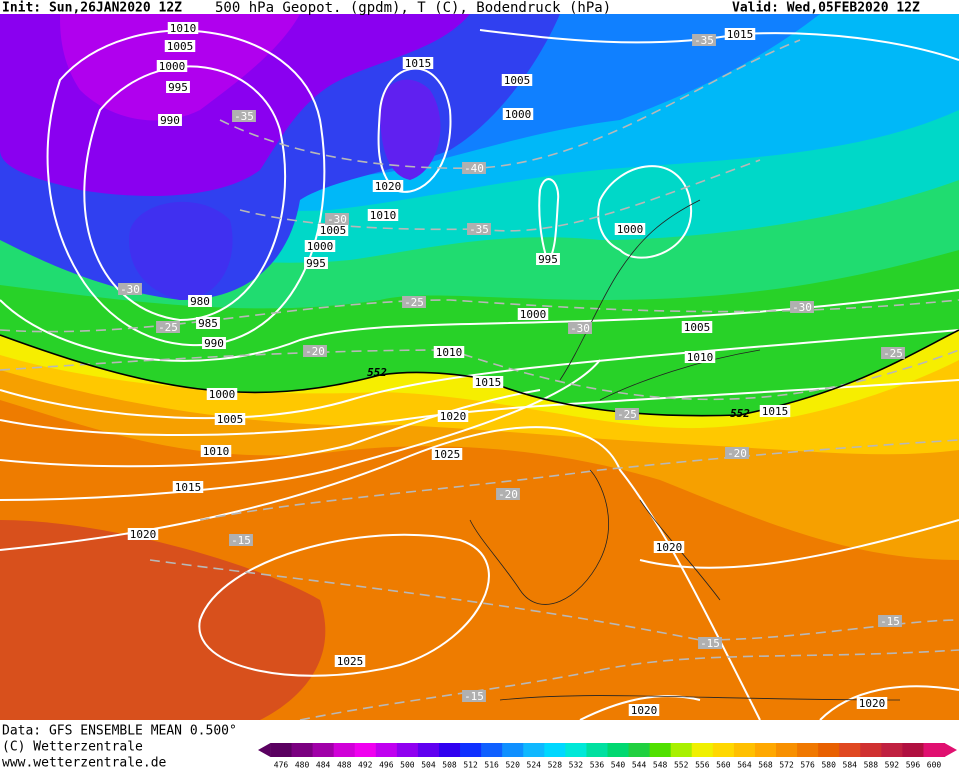 The width and height of the screenshot is (959, 770). I want to click on colorbar-tick-label: 496, so click(386, 765).